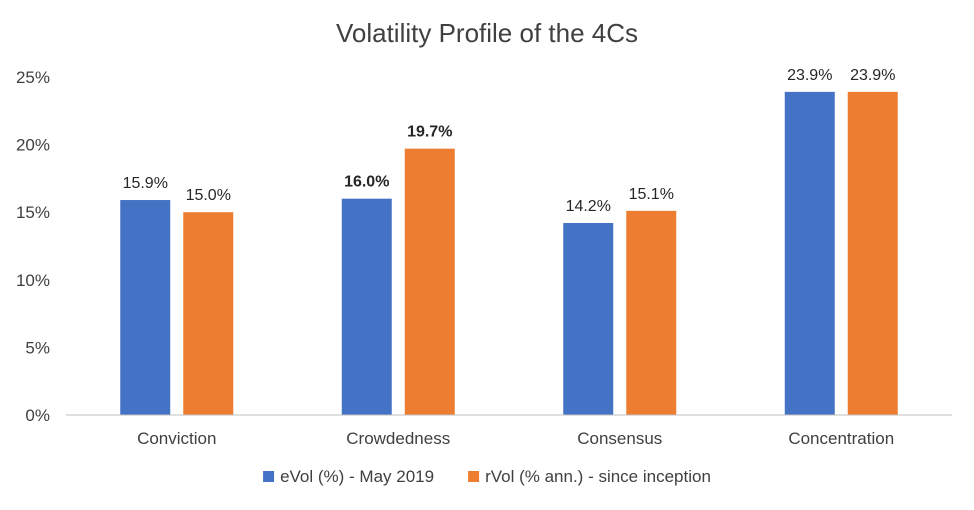 The width and height of the screenshot is (974, 510). Describe the element at coordinates (33, 145) in the screenshot. I see `y-tick-label: 20%` at that location.